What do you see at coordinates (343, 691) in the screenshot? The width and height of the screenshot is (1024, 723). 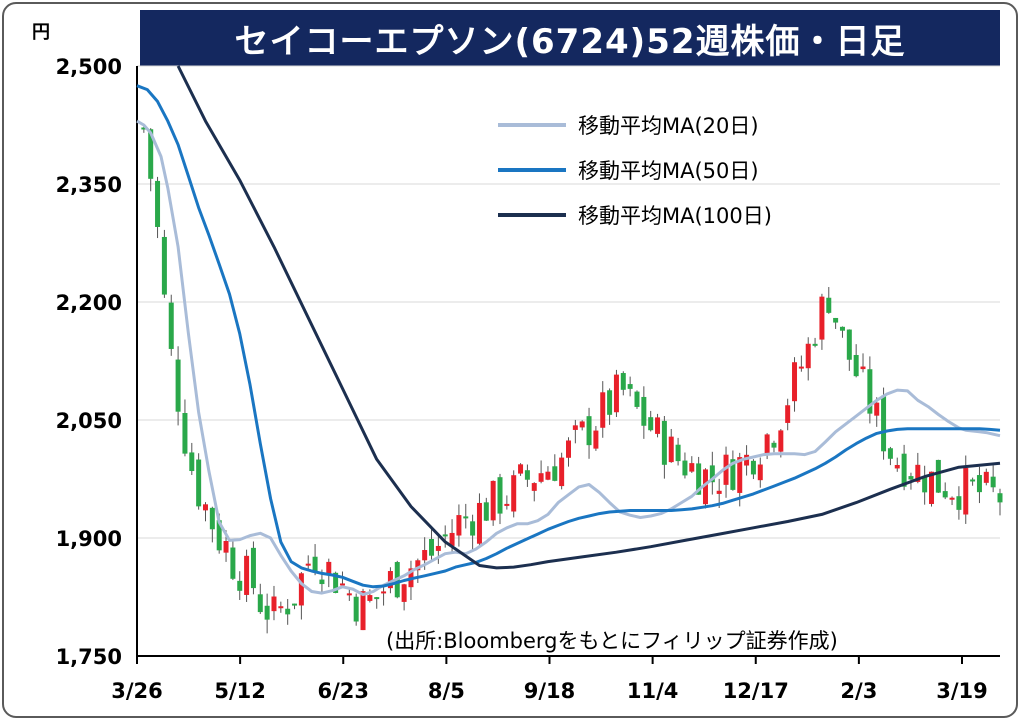 I see `x-tick-label: 6/23` at bounding box center [343, 691].